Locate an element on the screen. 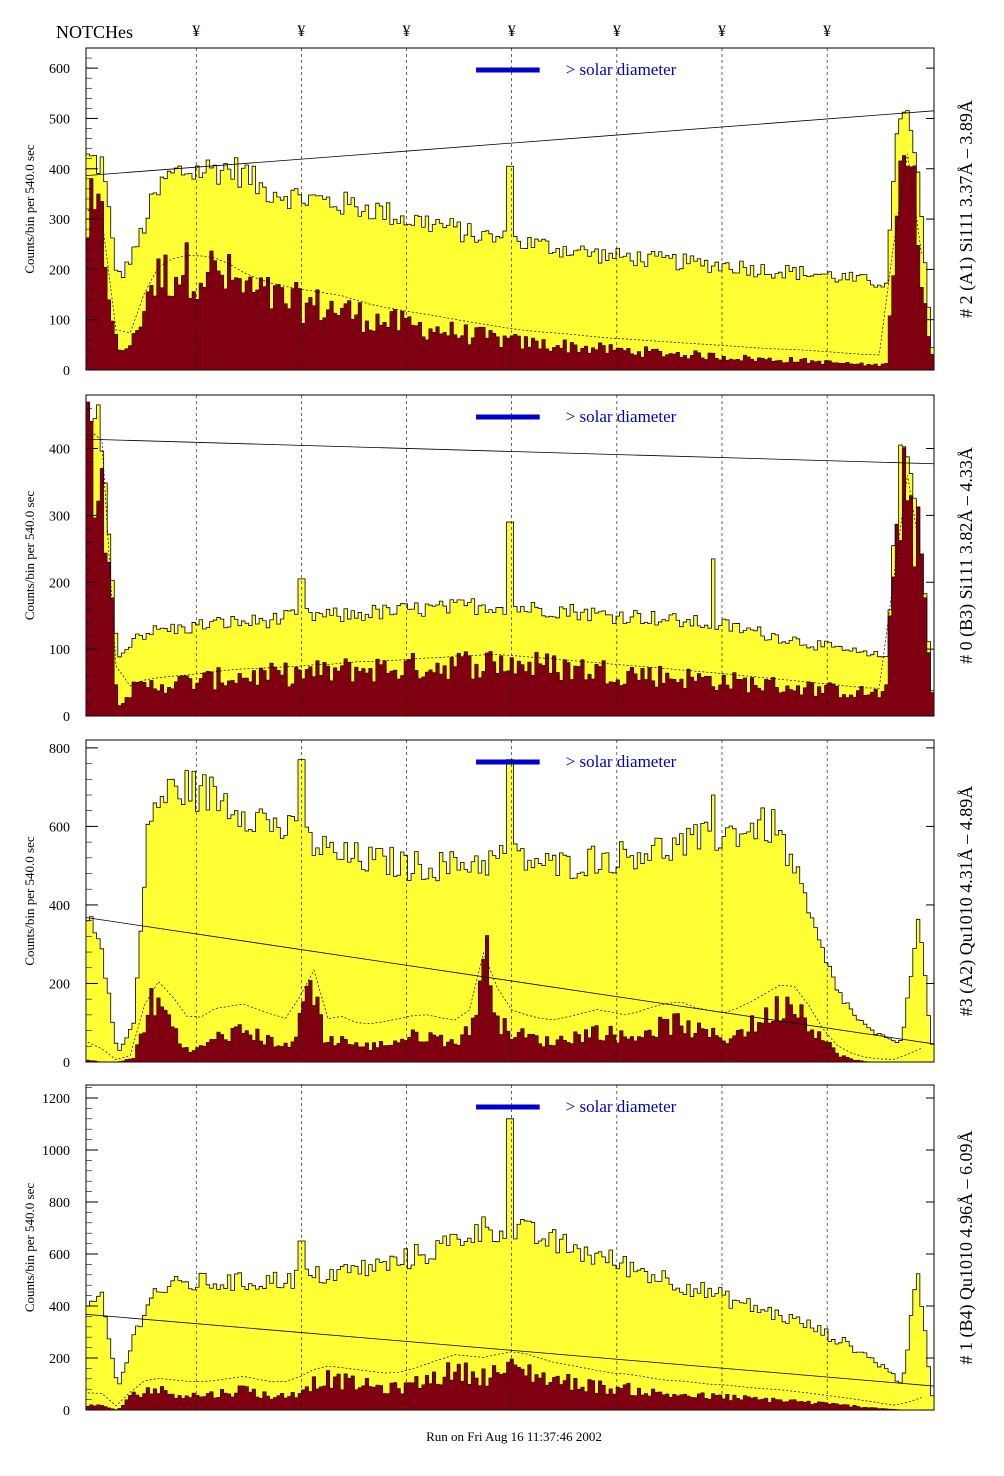  notches-label: NOTCHes is located at coordinates (94, 32).